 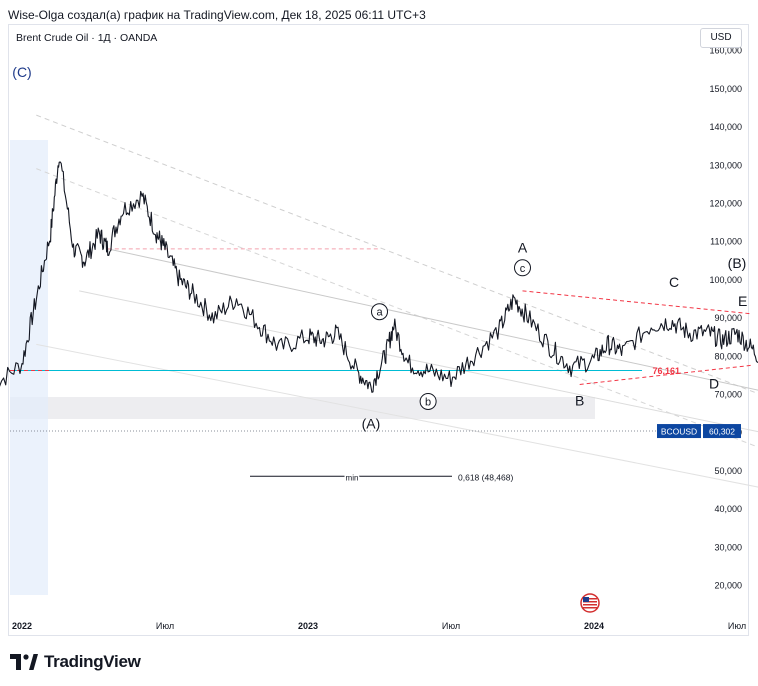 I want to click on us-flag-icon, so click(x=590, y=603).